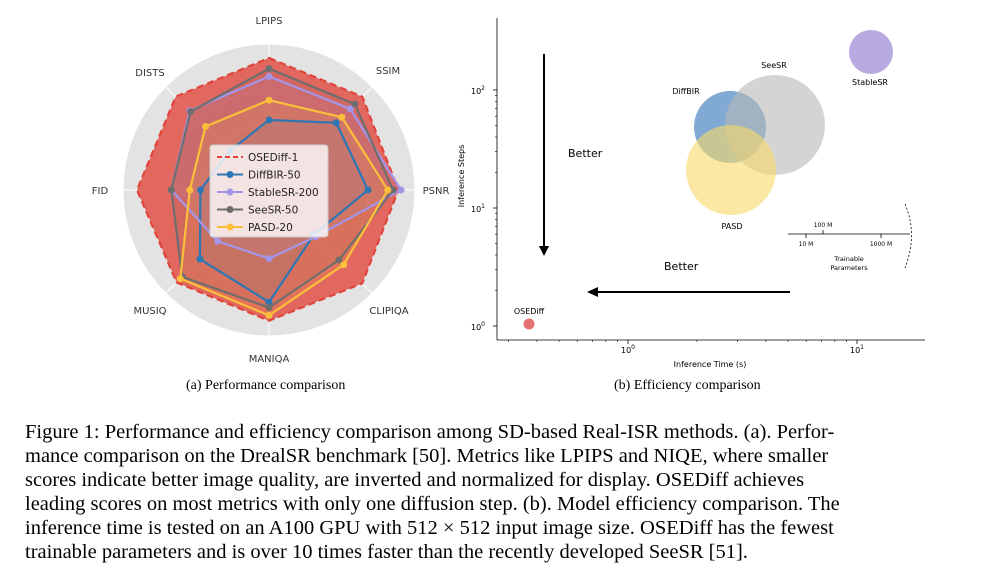 The width and height of the screenshot is (1000, 588). What do you see at coordinates (731, 170) in the screenshot?
I see `bubble-pasd` at bounding box center [731, 170].